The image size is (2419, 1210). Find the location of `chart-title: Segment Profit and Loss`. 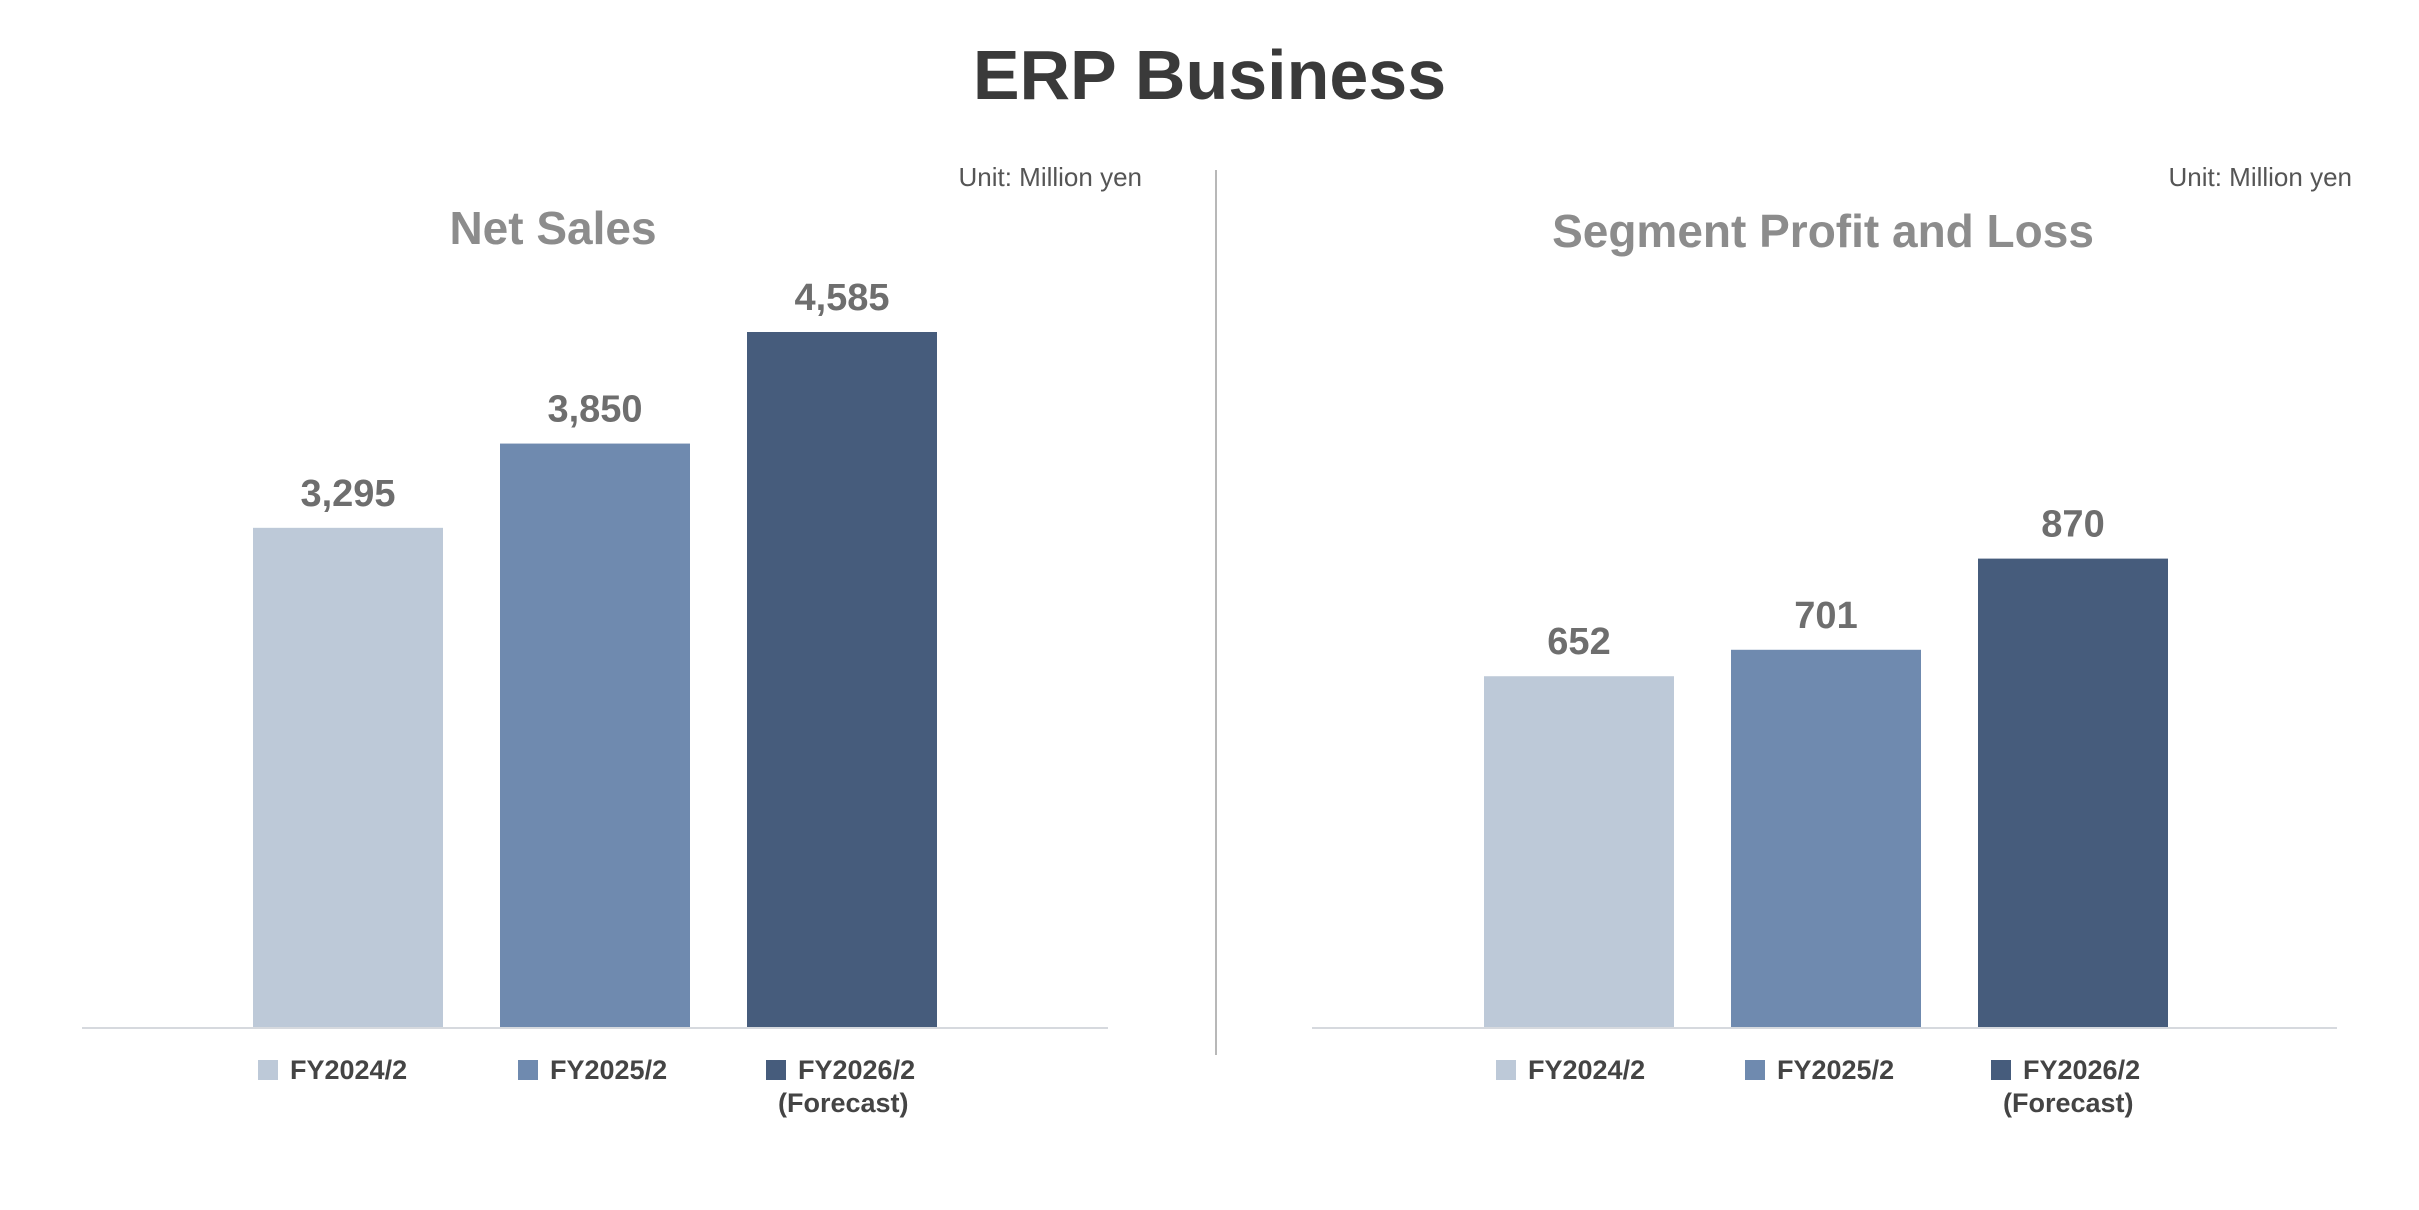

chart-title: Segment Profit and Loss is located at coordinates (1823, 231).